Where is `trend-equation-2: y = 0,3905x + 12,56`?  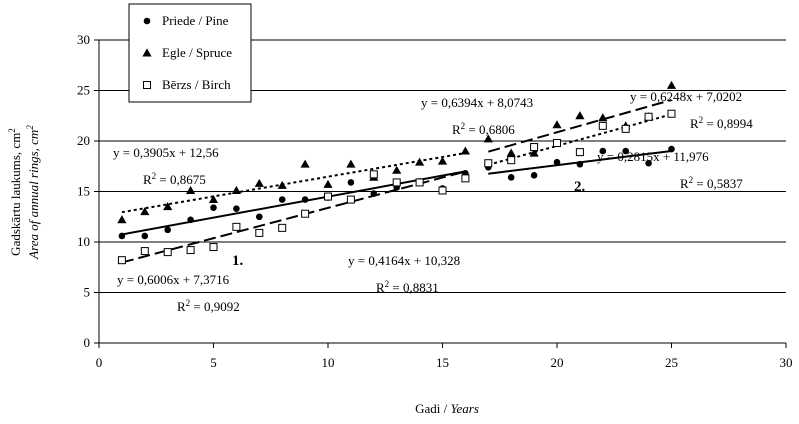
trend-equation-2: y = 0,3905x + 12,56 is located at coordinates (166, 152).